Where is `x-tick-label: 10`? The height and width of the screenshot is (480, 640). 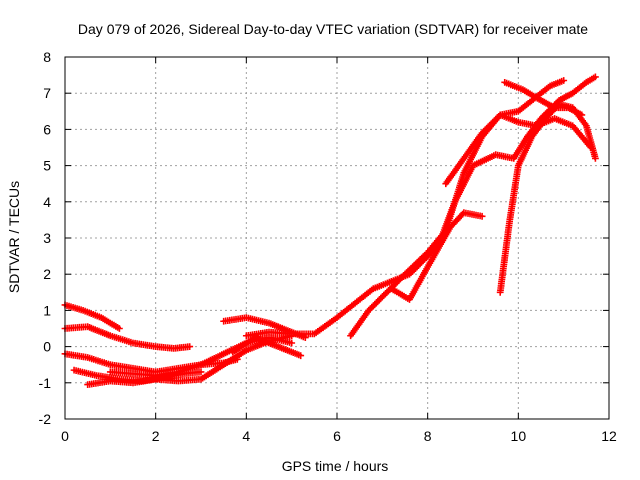 x-tick-label: 10 is located at coordinates (519, 436).